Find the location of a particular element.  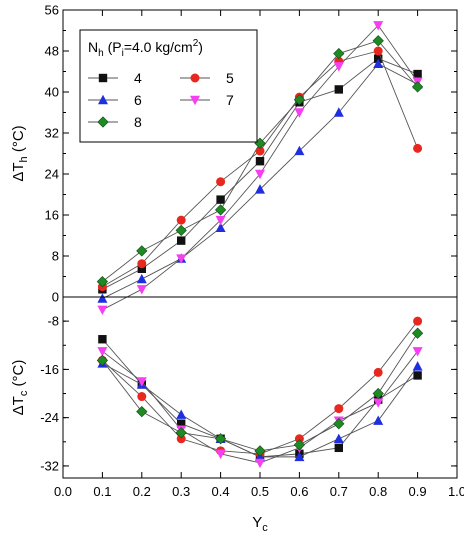

x-axis-label-main: Y is located at coordinates (257, 522).